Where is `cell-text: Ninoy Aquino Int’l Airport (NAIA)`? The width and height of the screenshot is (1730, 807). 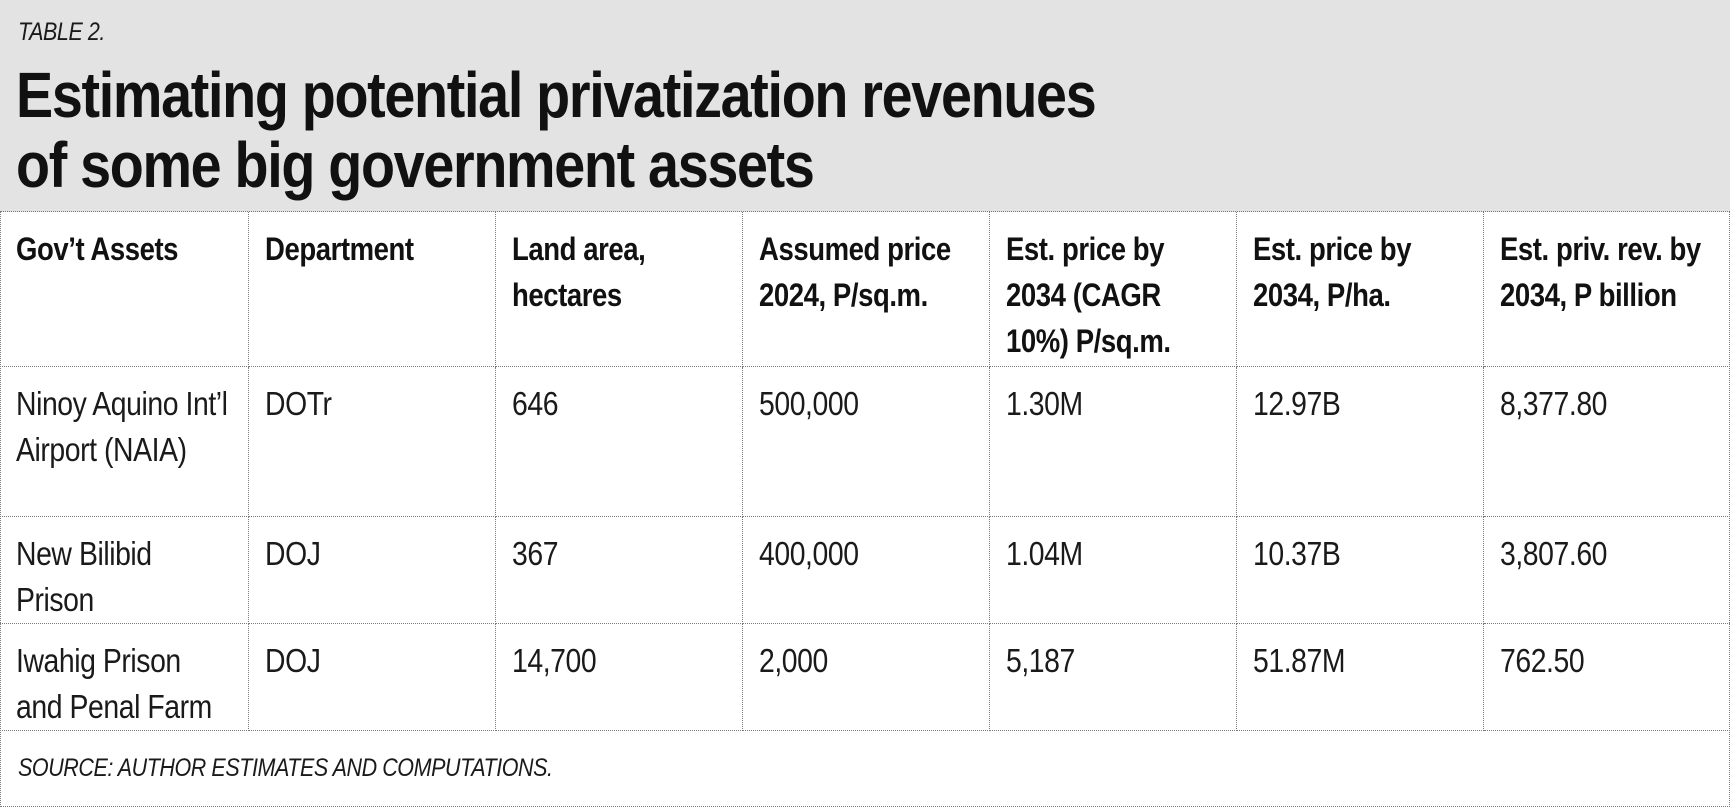 cell-text: Ninoy Aquino Int’l Airport (NAIA) is located at coordinates (122, 426).